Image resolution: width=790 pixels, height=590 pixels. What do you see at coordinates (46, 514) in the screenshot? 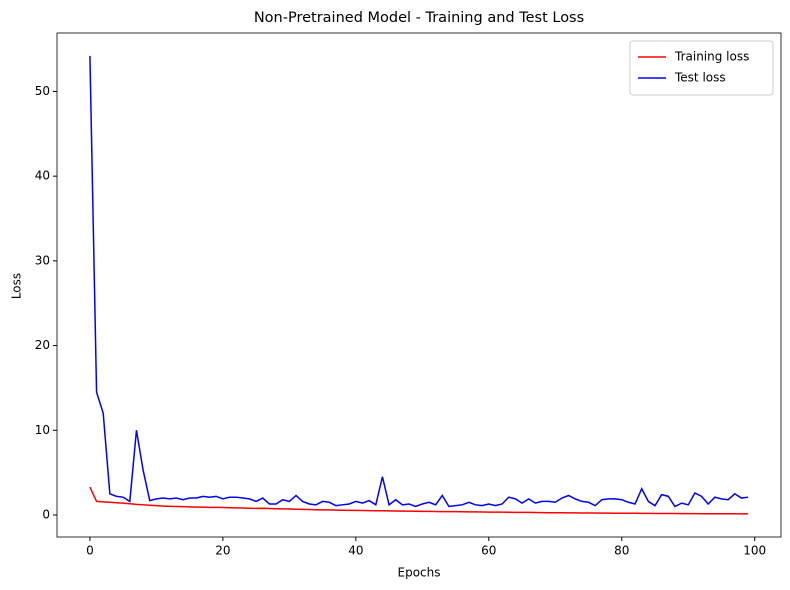
I see `y-tick-label: 0` at bounding box center [46, 514].